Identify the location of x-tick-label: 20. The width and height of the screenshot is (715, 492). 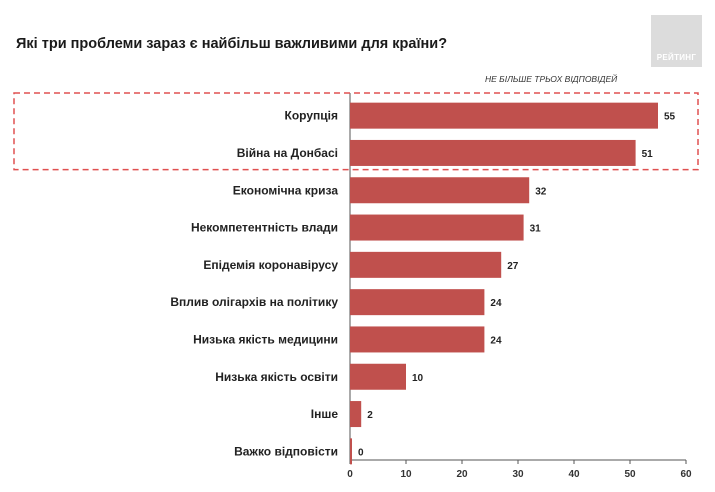
(462, 474).